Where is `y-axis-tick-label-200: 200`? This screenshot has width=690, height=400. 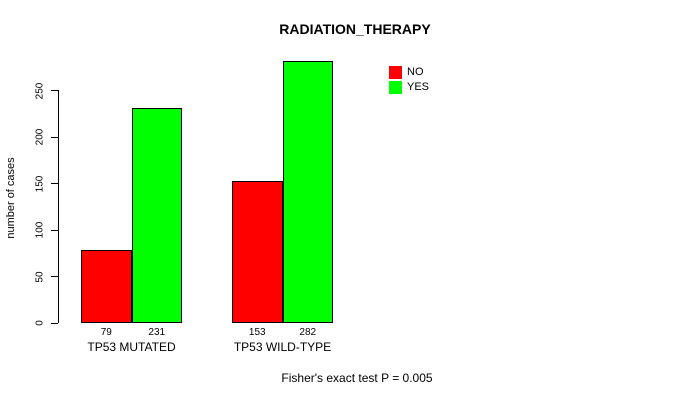
y-axis-tick-label-200: 200 is located at coordinates (40, 137).